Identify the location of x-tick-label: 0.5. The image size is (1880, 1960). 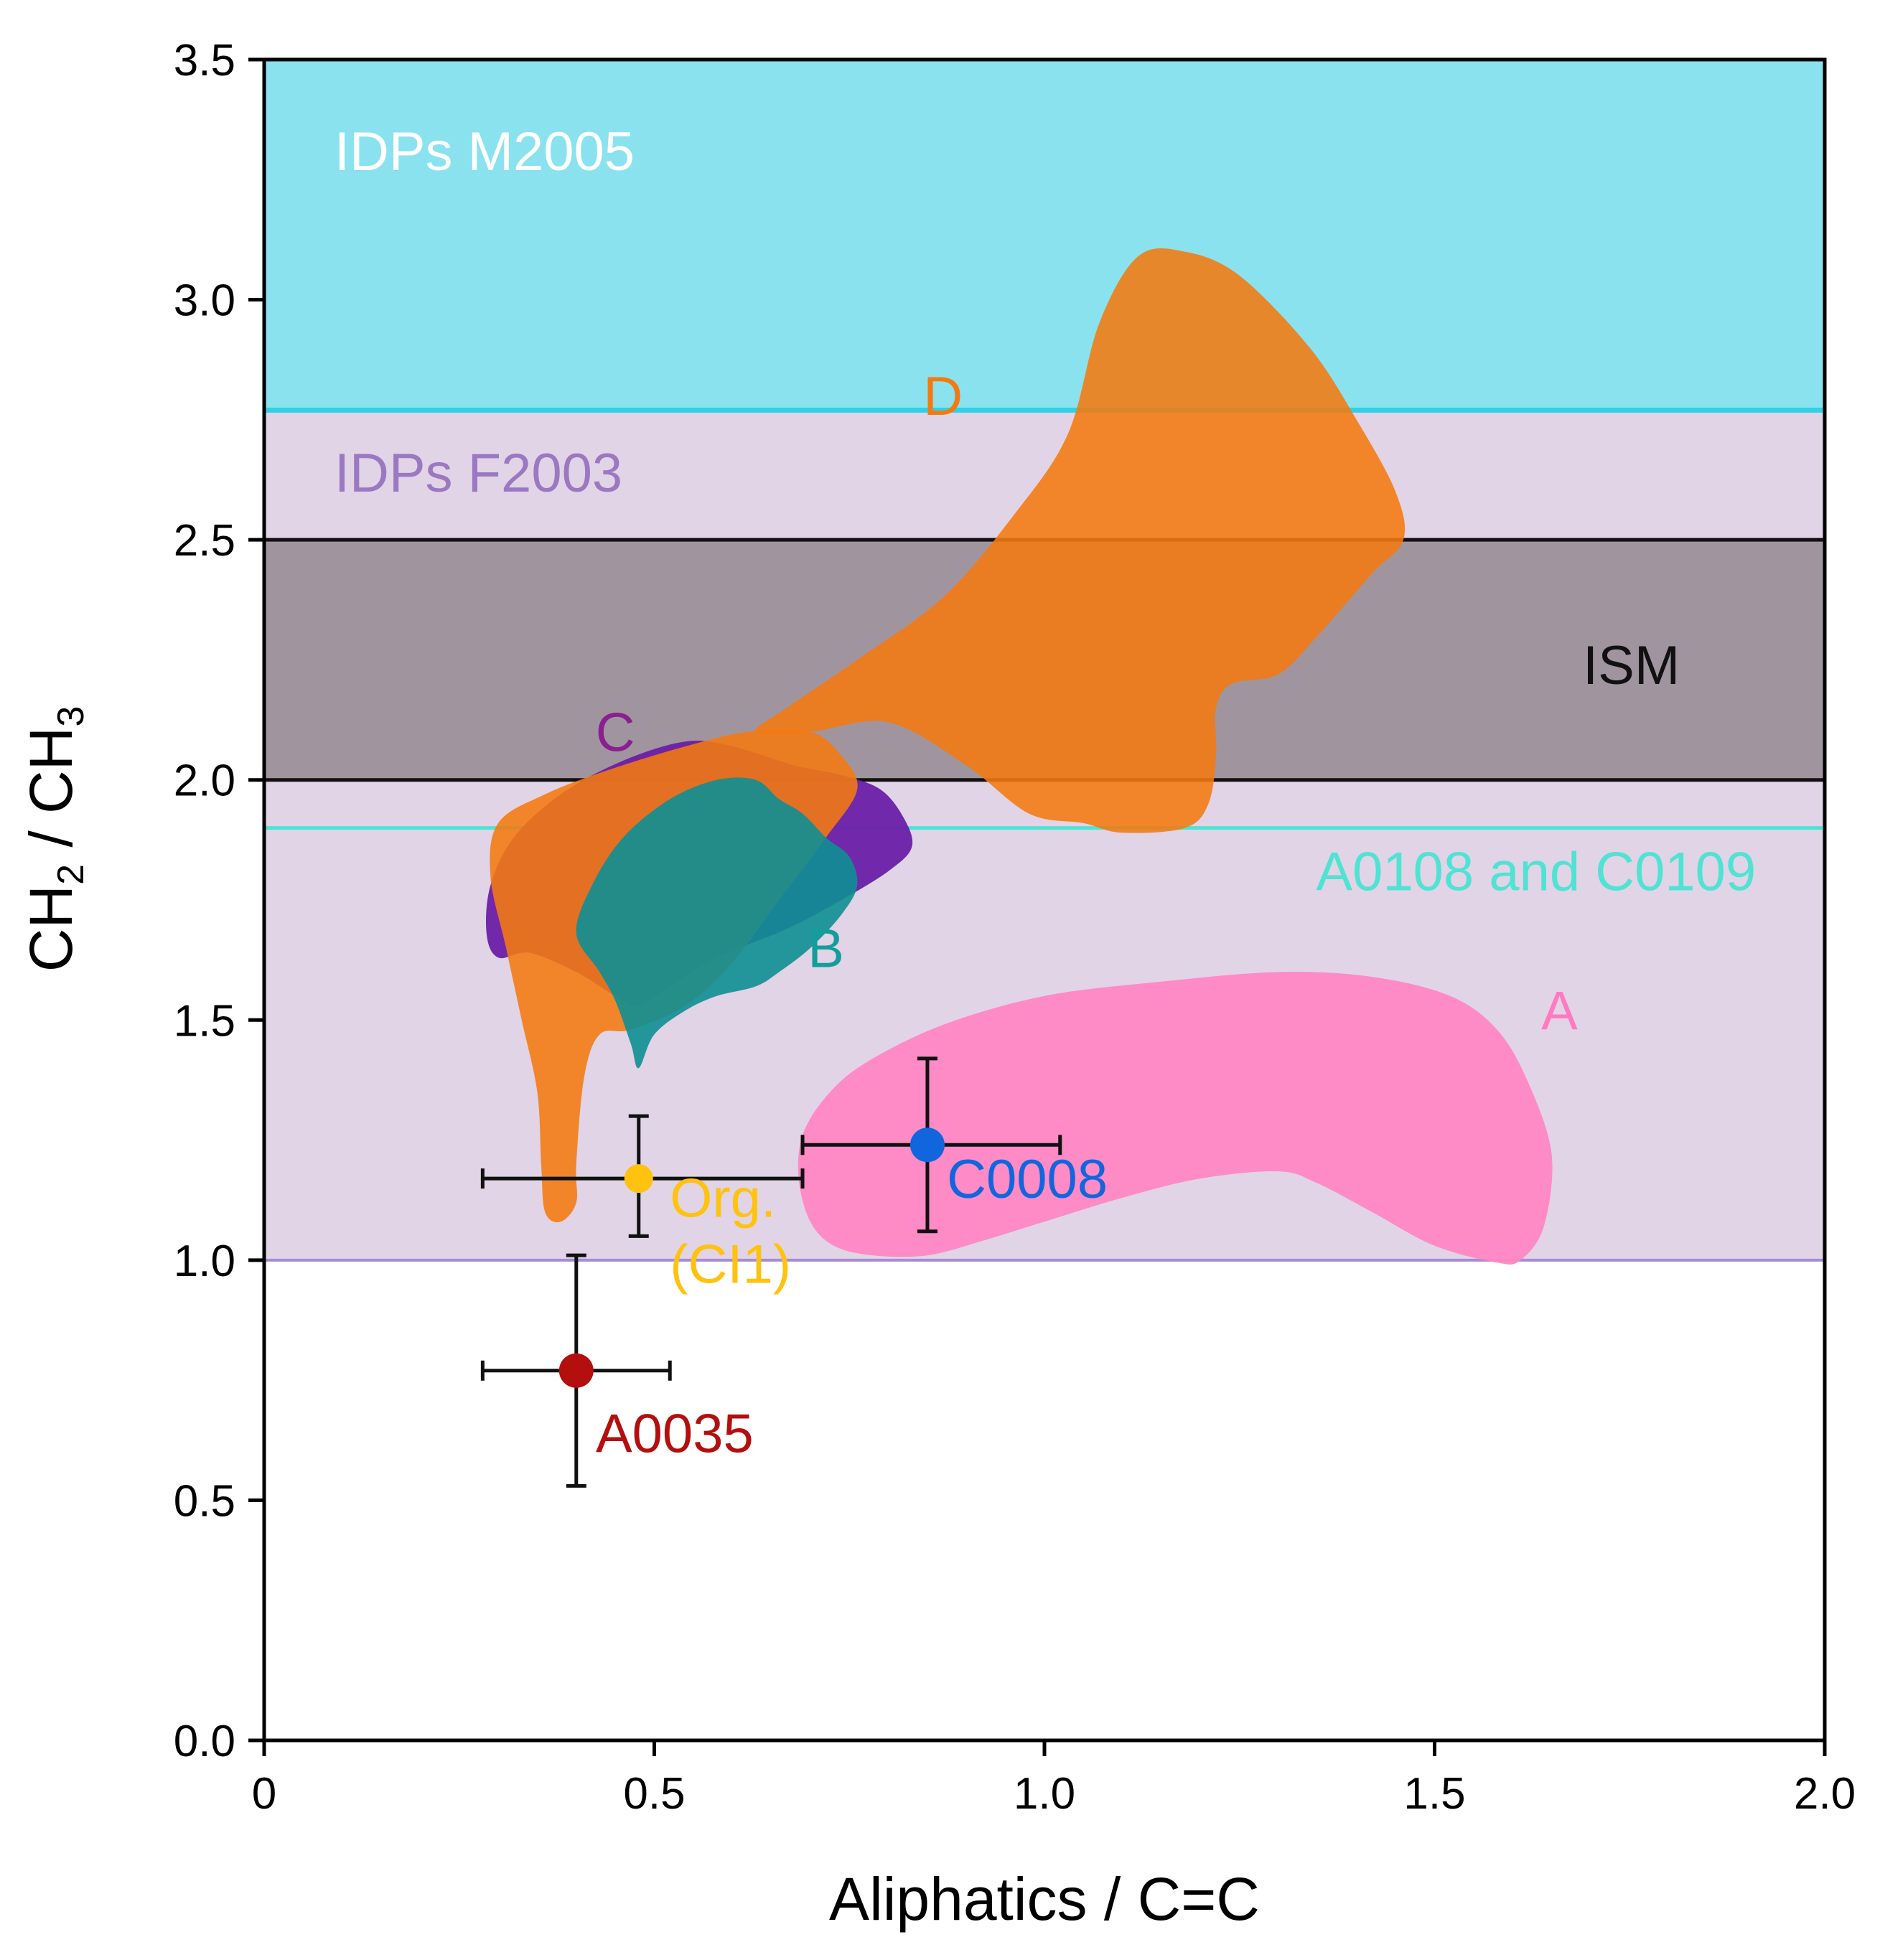
(654, 1794).